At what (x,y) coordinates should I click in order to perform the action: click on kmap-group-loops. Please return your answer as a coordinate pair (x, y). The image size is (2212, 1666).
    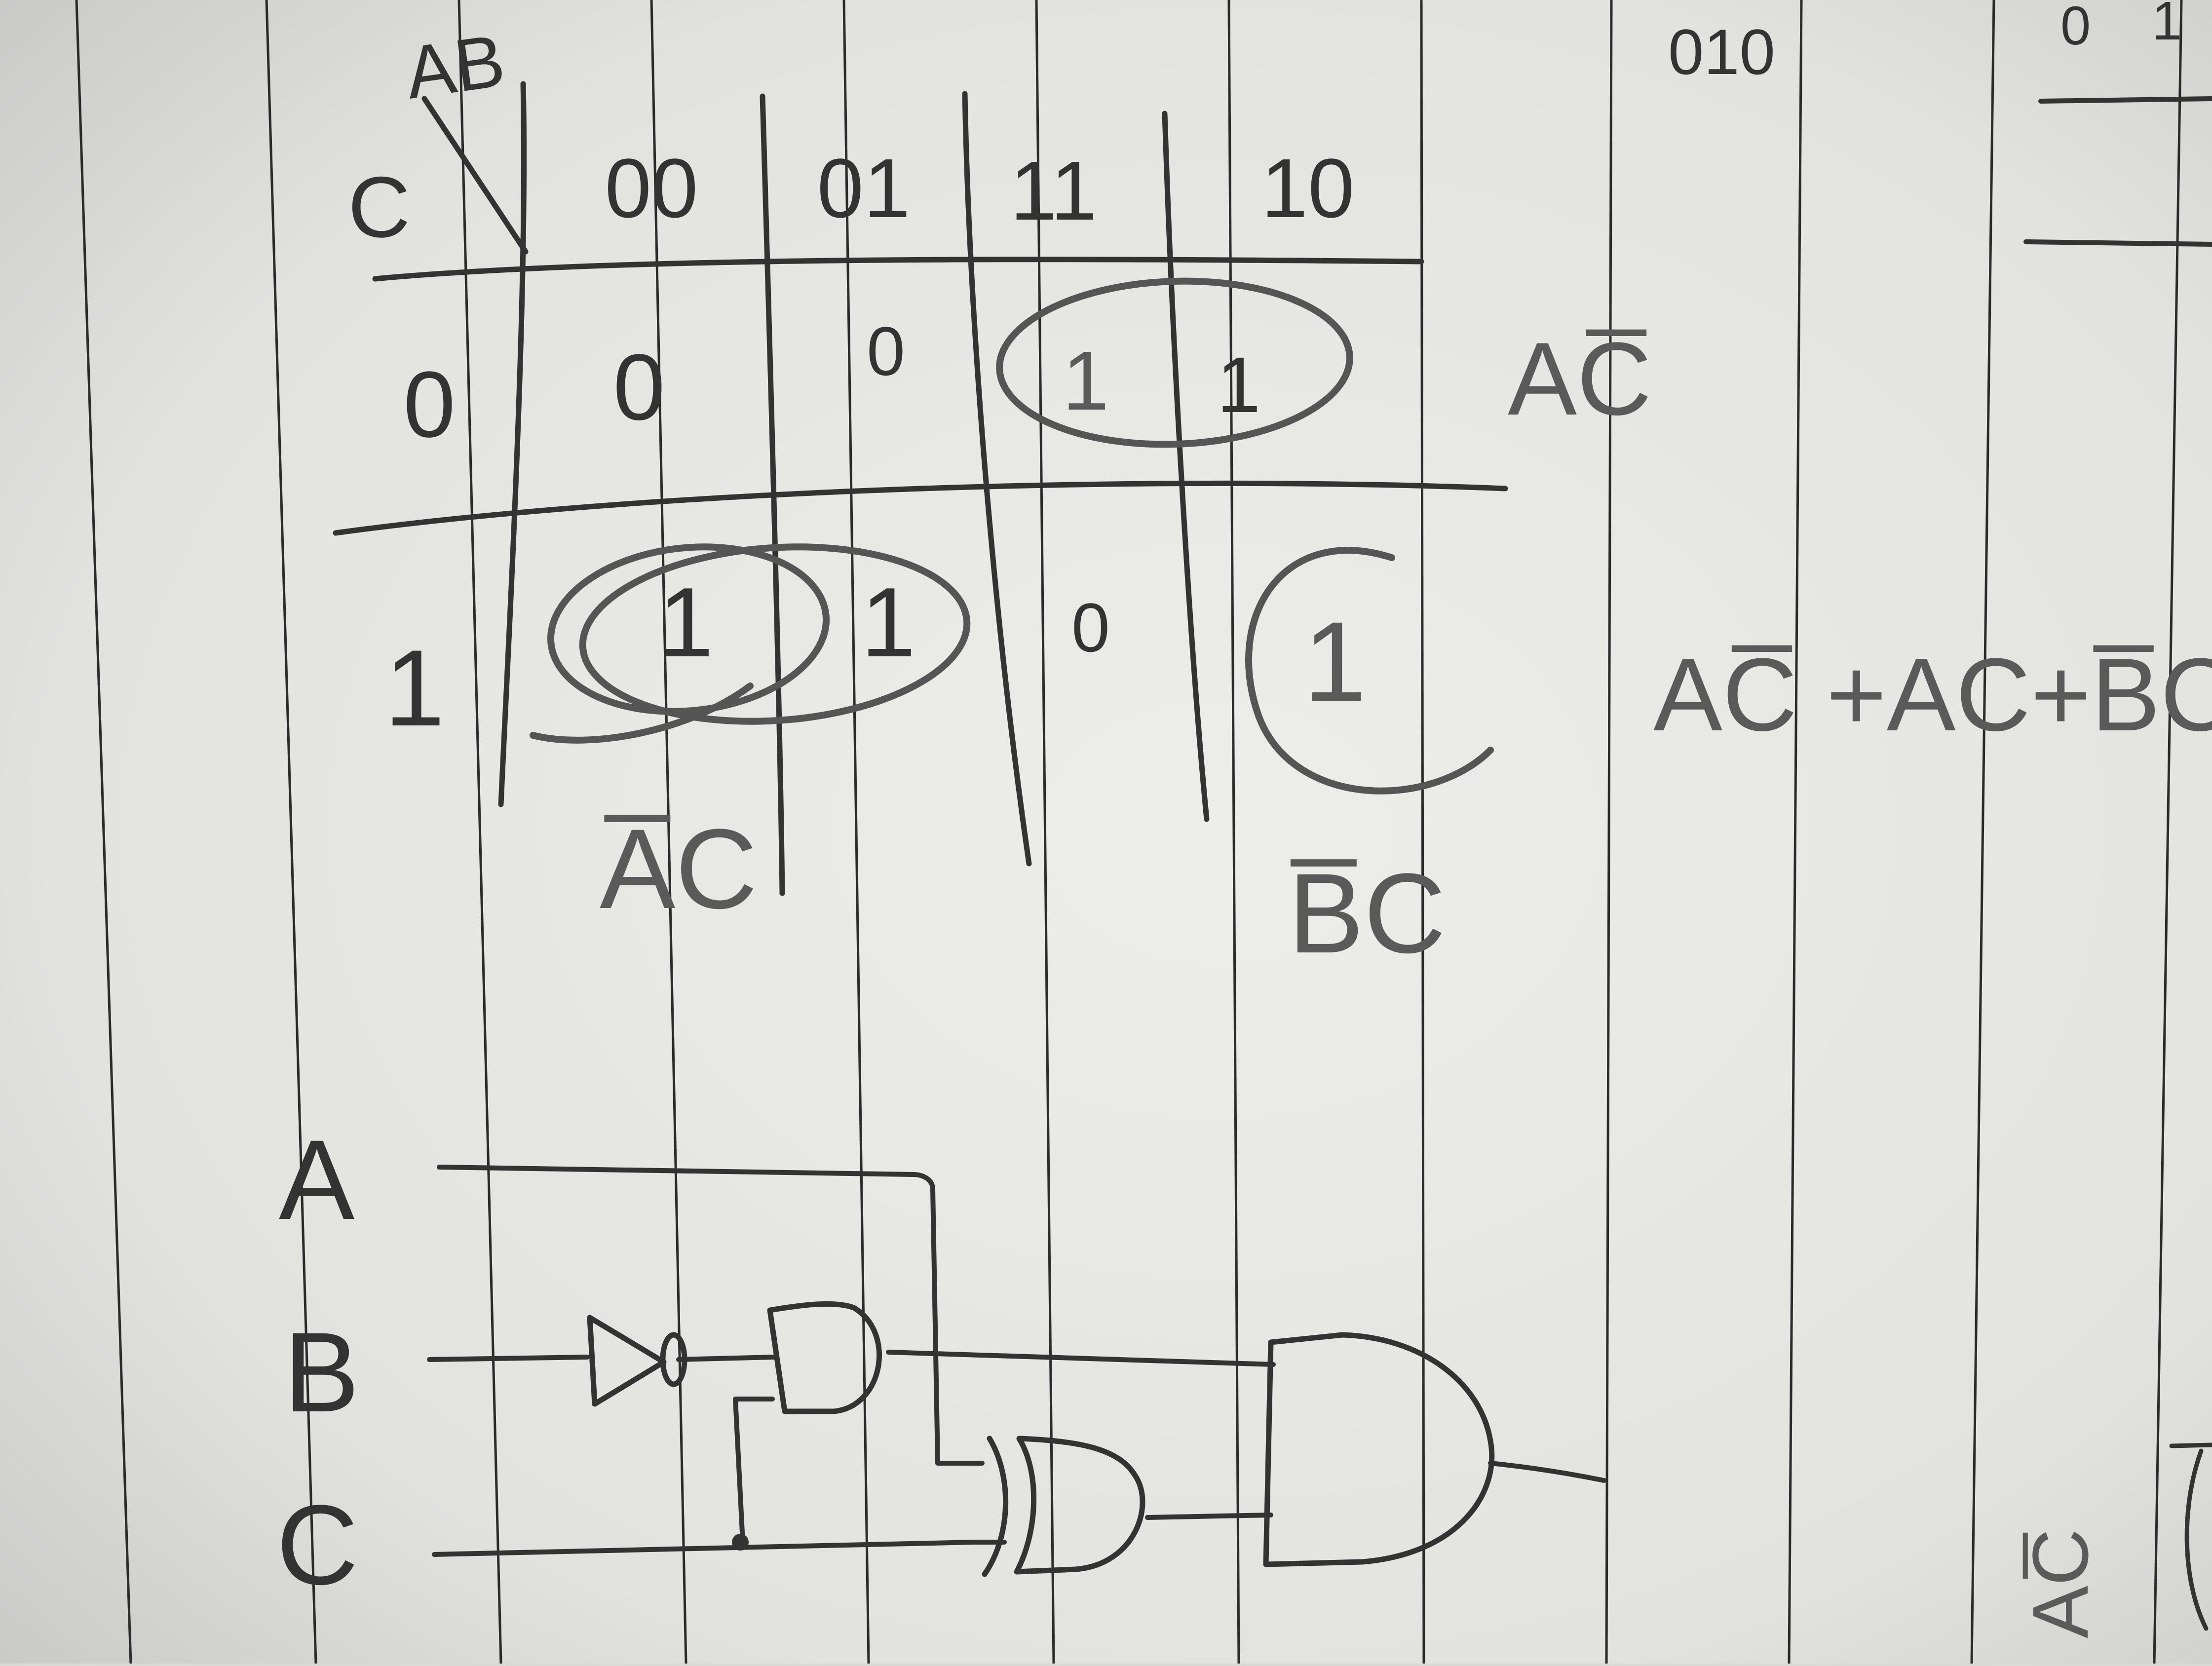
    Looking at the image, I should click on (1012, 536).